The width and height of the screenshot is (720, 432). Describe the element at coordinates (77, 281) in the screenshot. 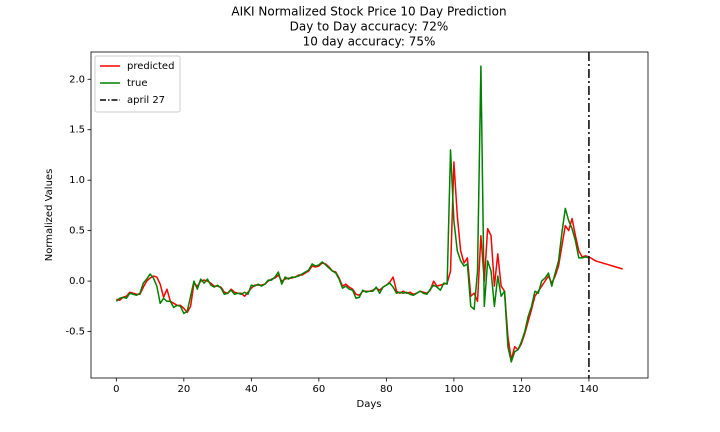

I see `y-tick-label: 0.0` at that location.